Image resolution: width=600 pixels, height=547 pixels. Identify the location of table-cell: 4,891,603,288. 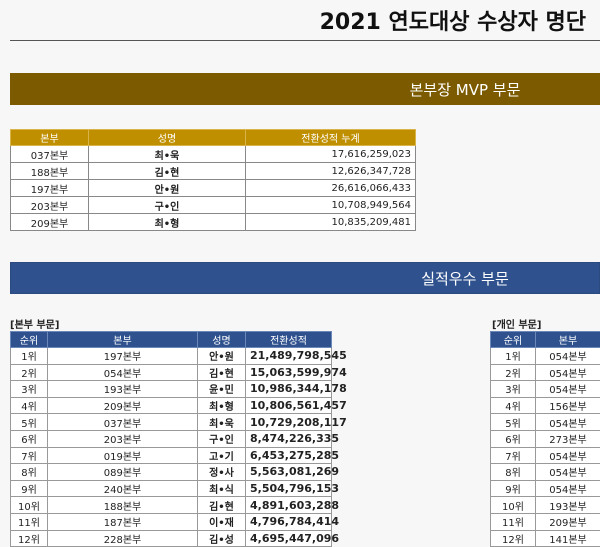
(289, 505).